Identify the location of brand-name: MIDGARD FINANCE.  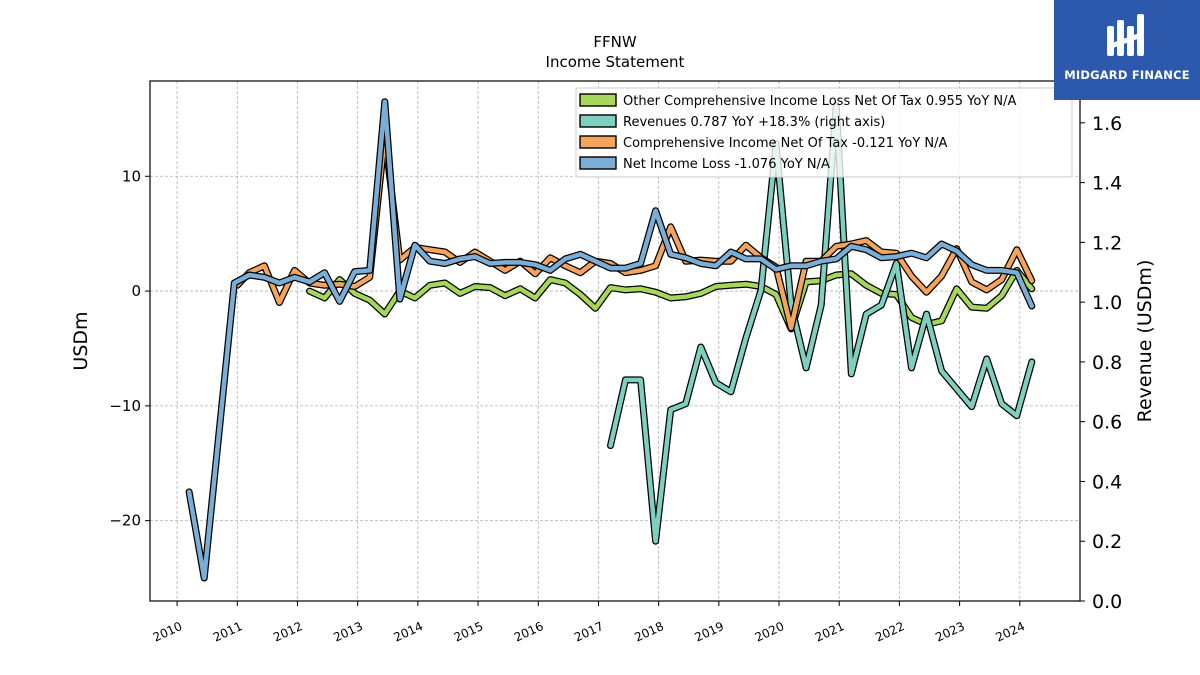
(1127, 75).